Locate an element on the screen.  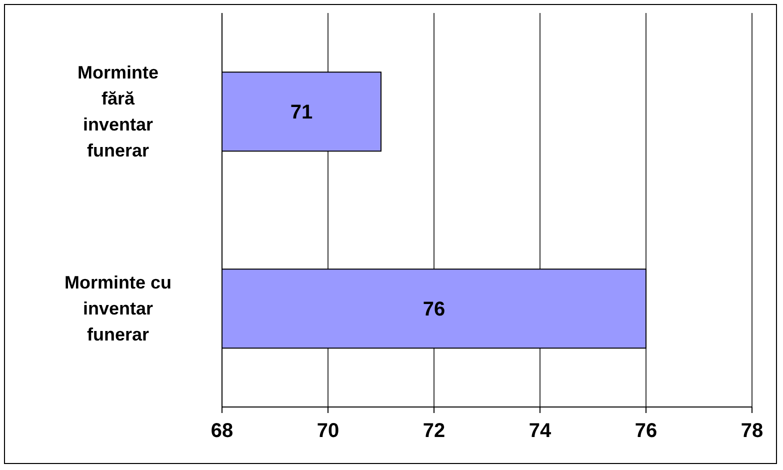
x-tick-label: 76 is located at coordinates (646, 431).